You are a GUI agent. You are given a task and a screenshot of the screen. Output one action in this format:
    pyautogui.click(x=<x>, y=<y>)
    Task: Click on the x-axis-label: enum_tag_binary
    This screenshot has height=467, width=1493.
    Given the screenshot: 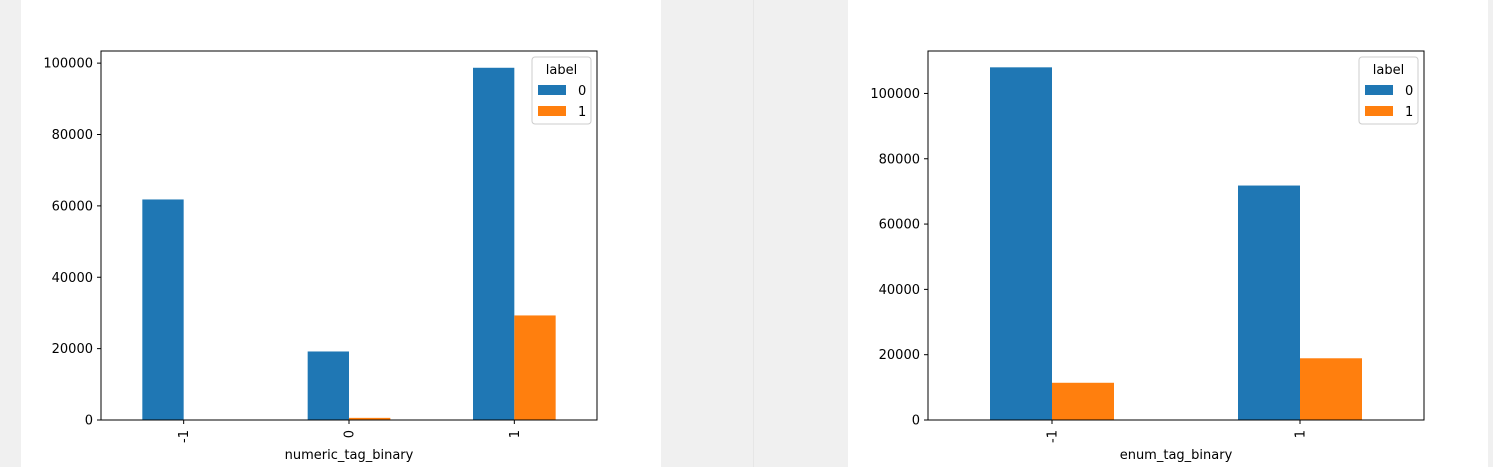 What is the action you would take?
    pyautogui.click(x=1176, y=455)
    